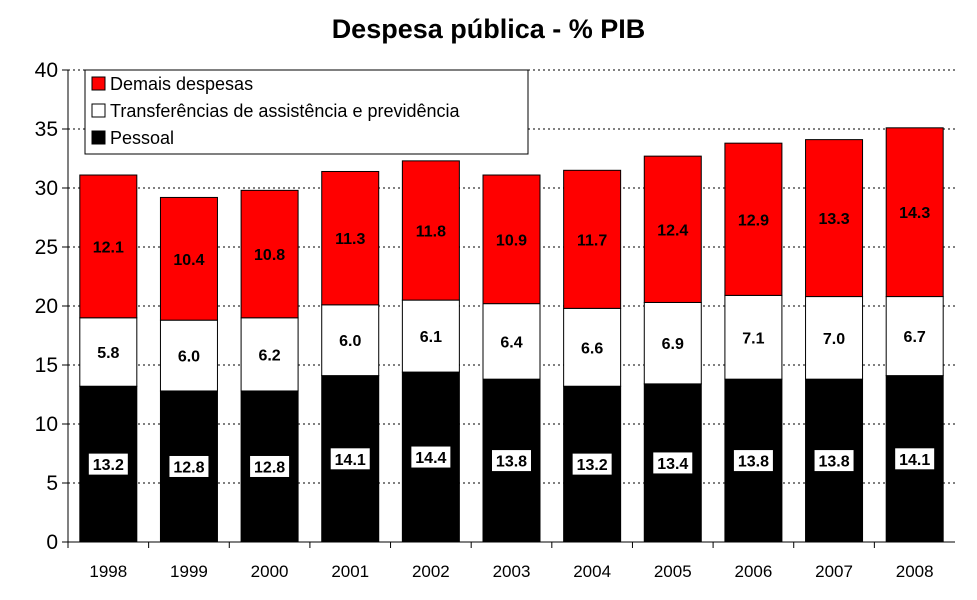 Image resolution: width=977 pixels, height=600 pixels. What do you see at coordinates (46, 424) in the screenshot?
I see `y-tick-label: 10` at bounding box center [46, 424].